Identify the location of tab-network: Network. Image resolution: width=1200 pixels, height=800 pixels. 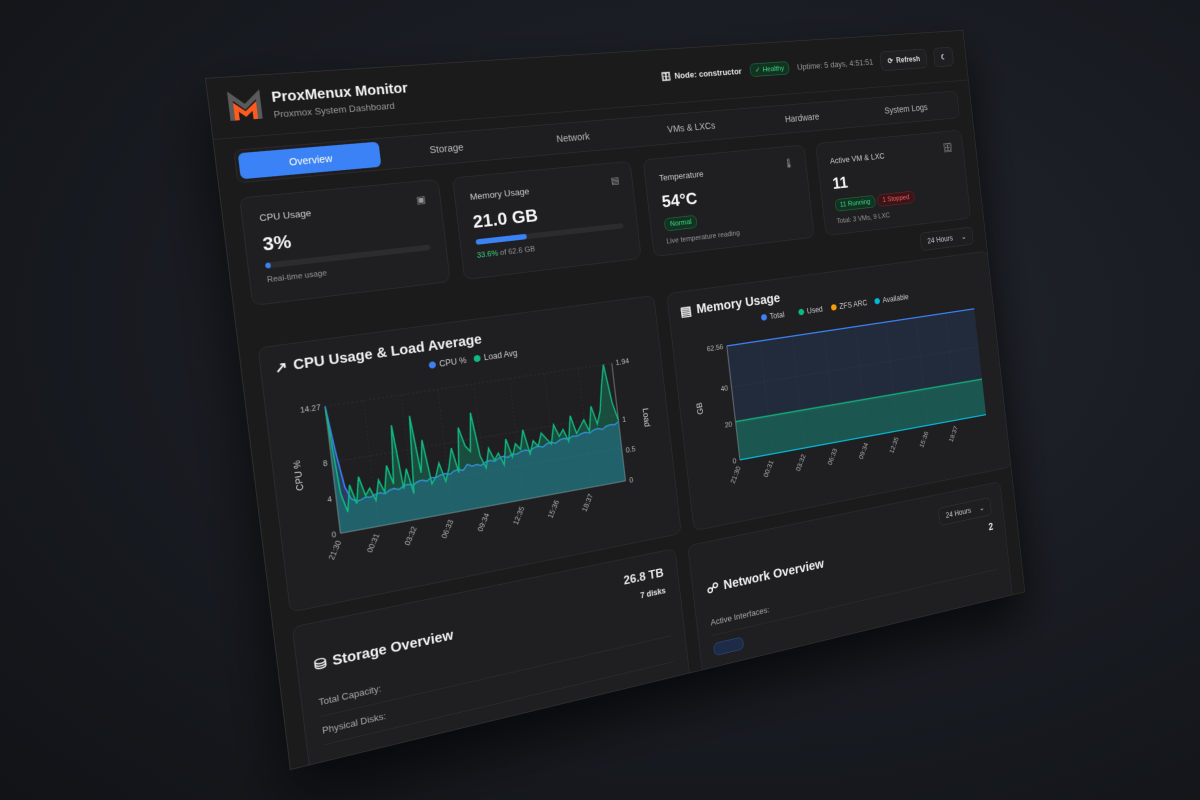
(573, 137).